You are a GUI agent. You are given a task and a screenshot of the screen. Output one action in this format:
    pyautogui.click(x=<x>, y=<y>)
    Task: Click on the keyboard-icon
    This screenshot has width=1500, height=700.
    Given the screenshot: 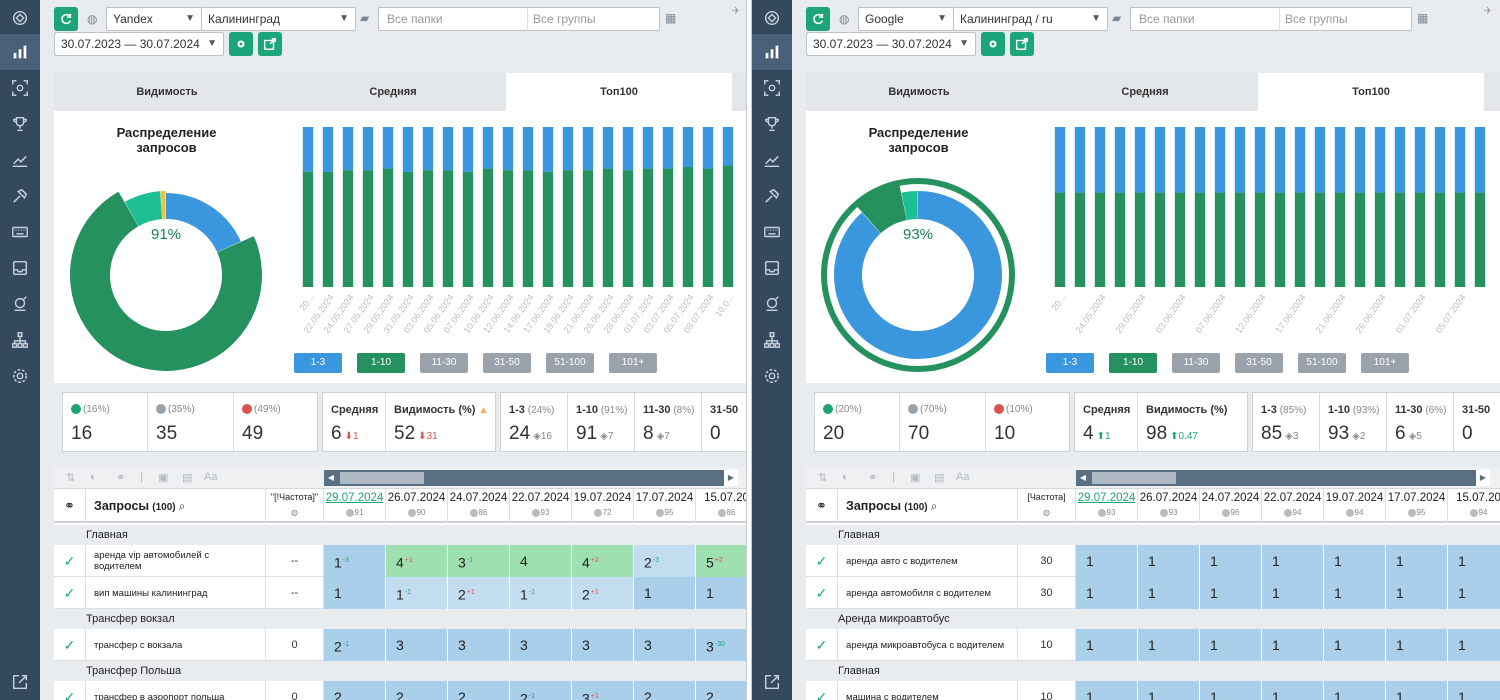 What is the action you would take?
    pyautogui.click(x=20, y=232)
    